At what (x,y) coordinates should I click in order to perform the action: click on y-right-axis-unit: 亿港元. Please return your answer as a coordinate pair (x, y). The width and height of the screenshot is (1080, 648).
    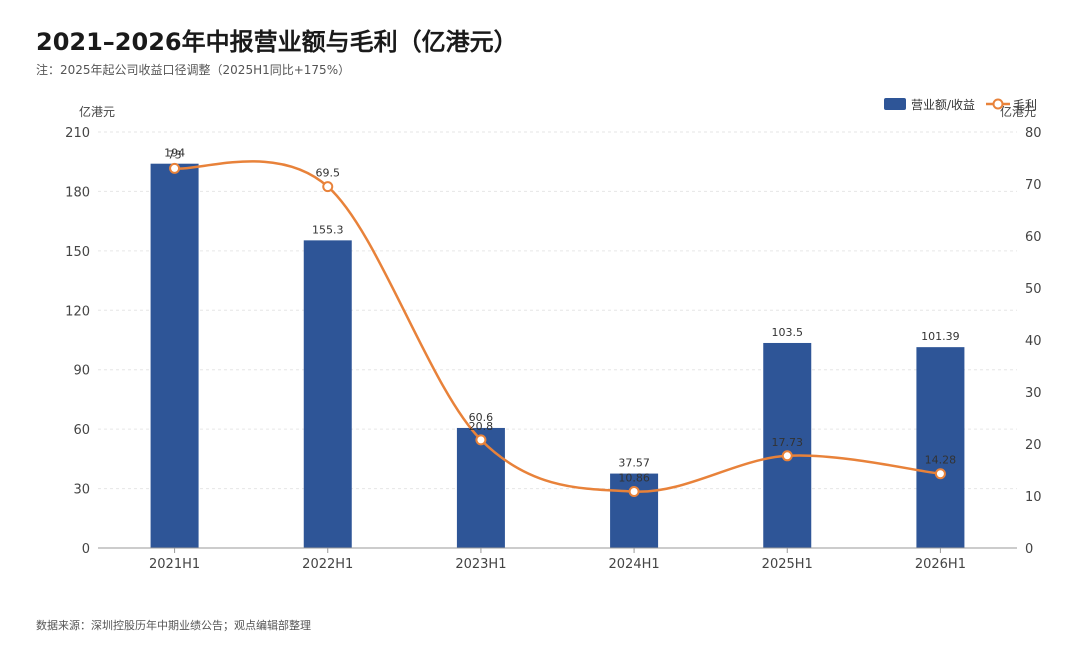
    Looking at the image, I should click on (1018, 111).